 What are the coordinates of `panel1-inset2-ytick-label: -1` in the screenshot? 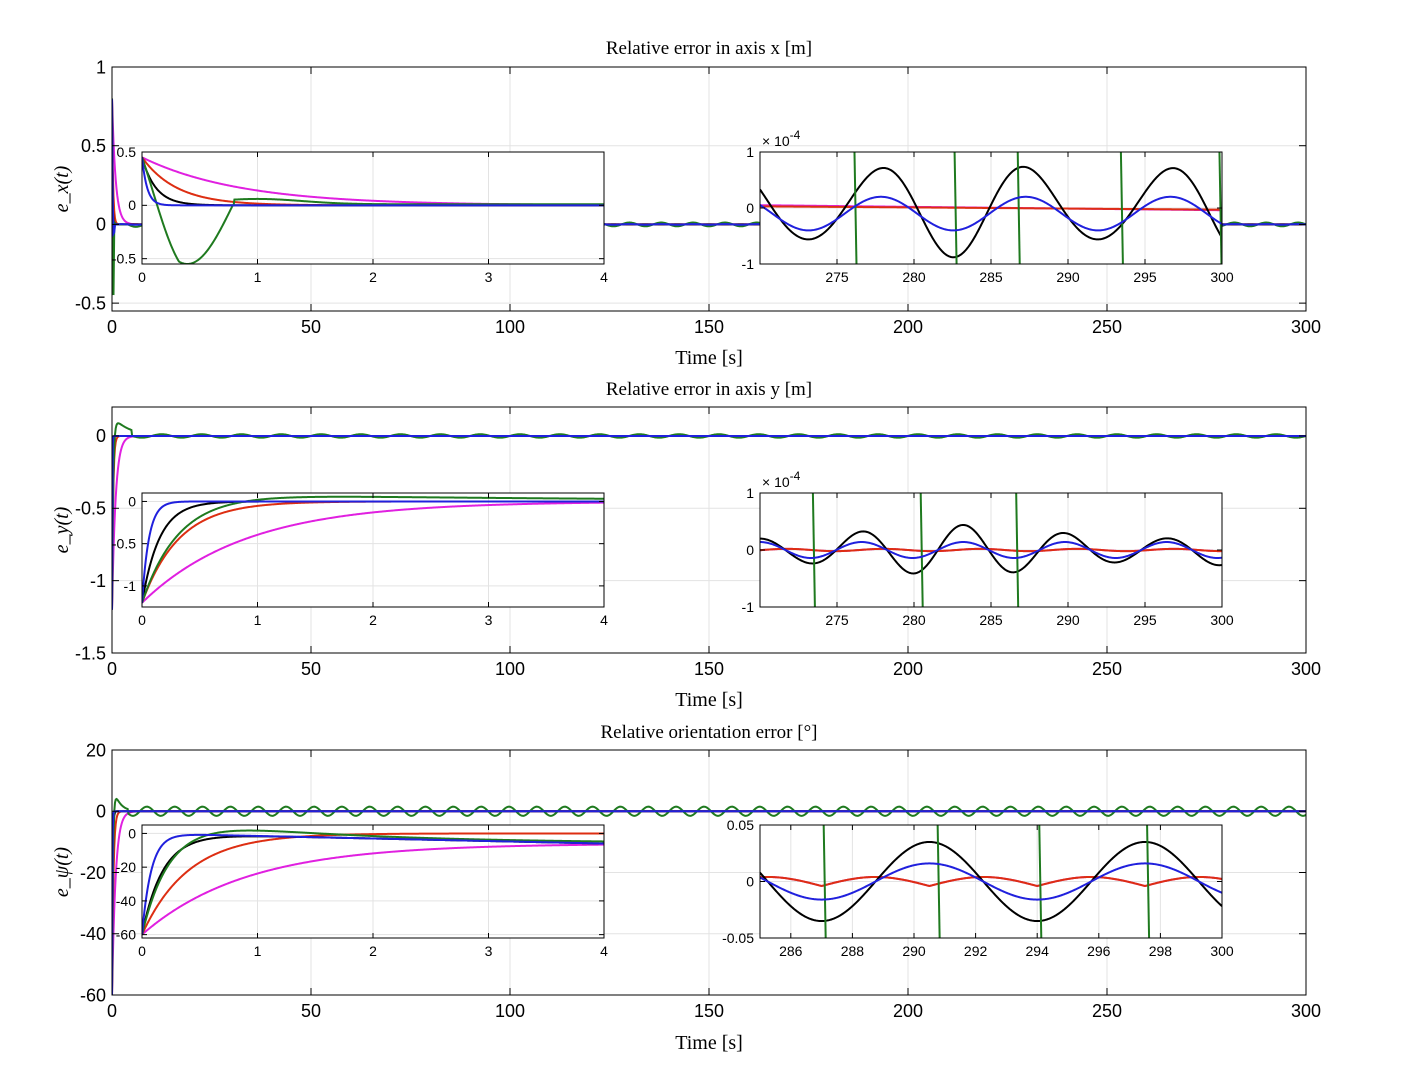 It's located at (748, 264).